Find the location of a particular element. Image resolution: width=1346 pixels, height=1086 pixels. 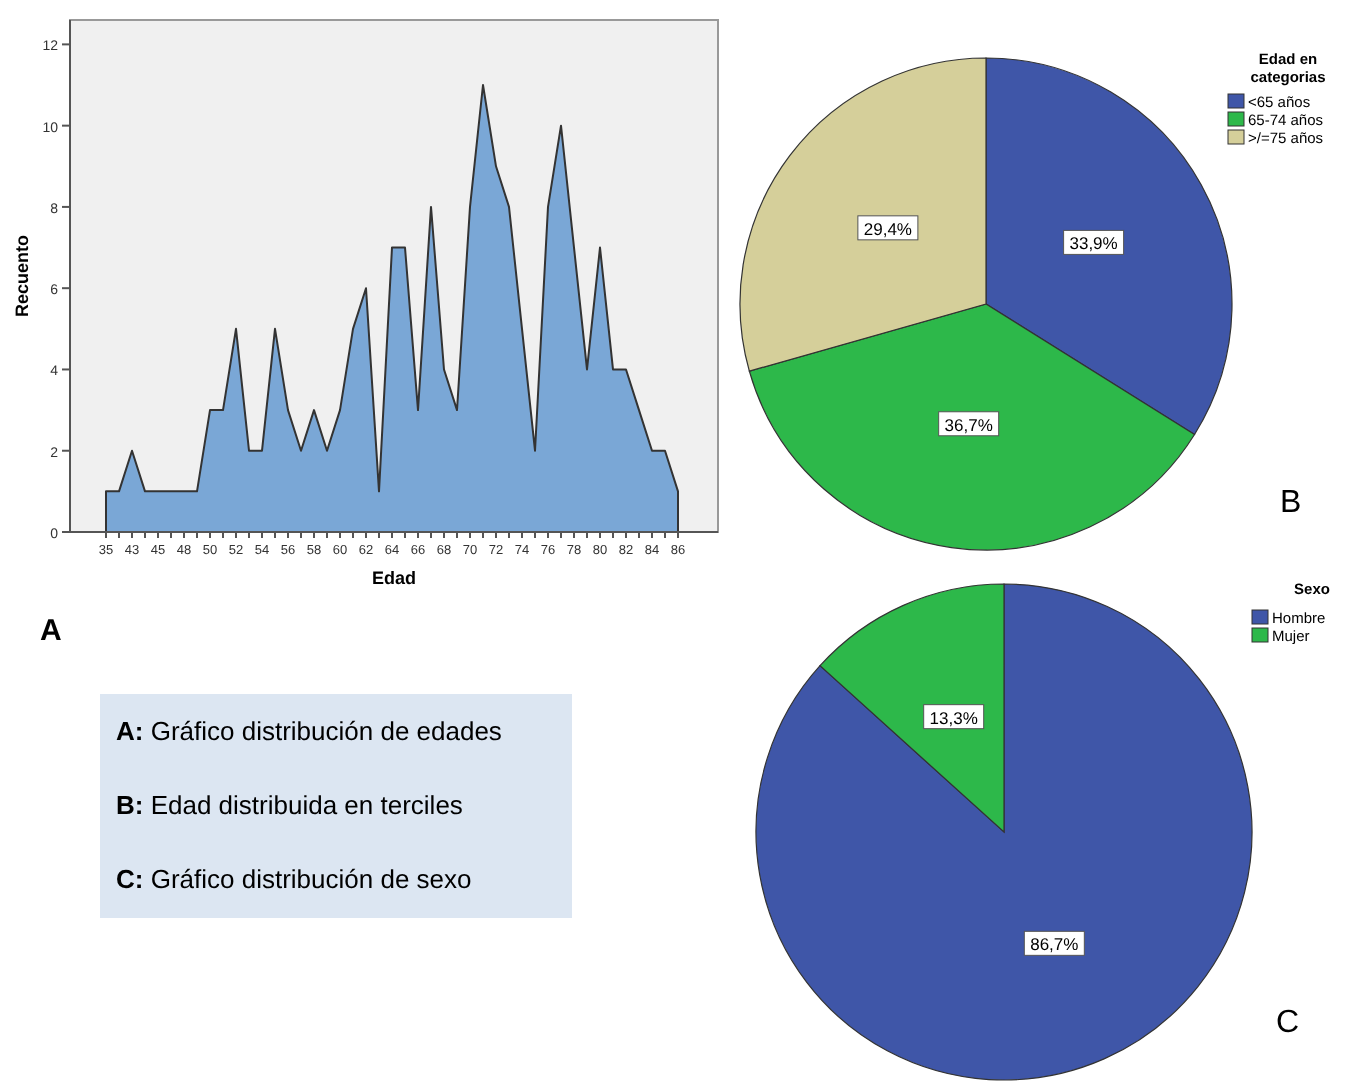

text: B: Edad distribuida en terciles is located at coordinates (290, 805).